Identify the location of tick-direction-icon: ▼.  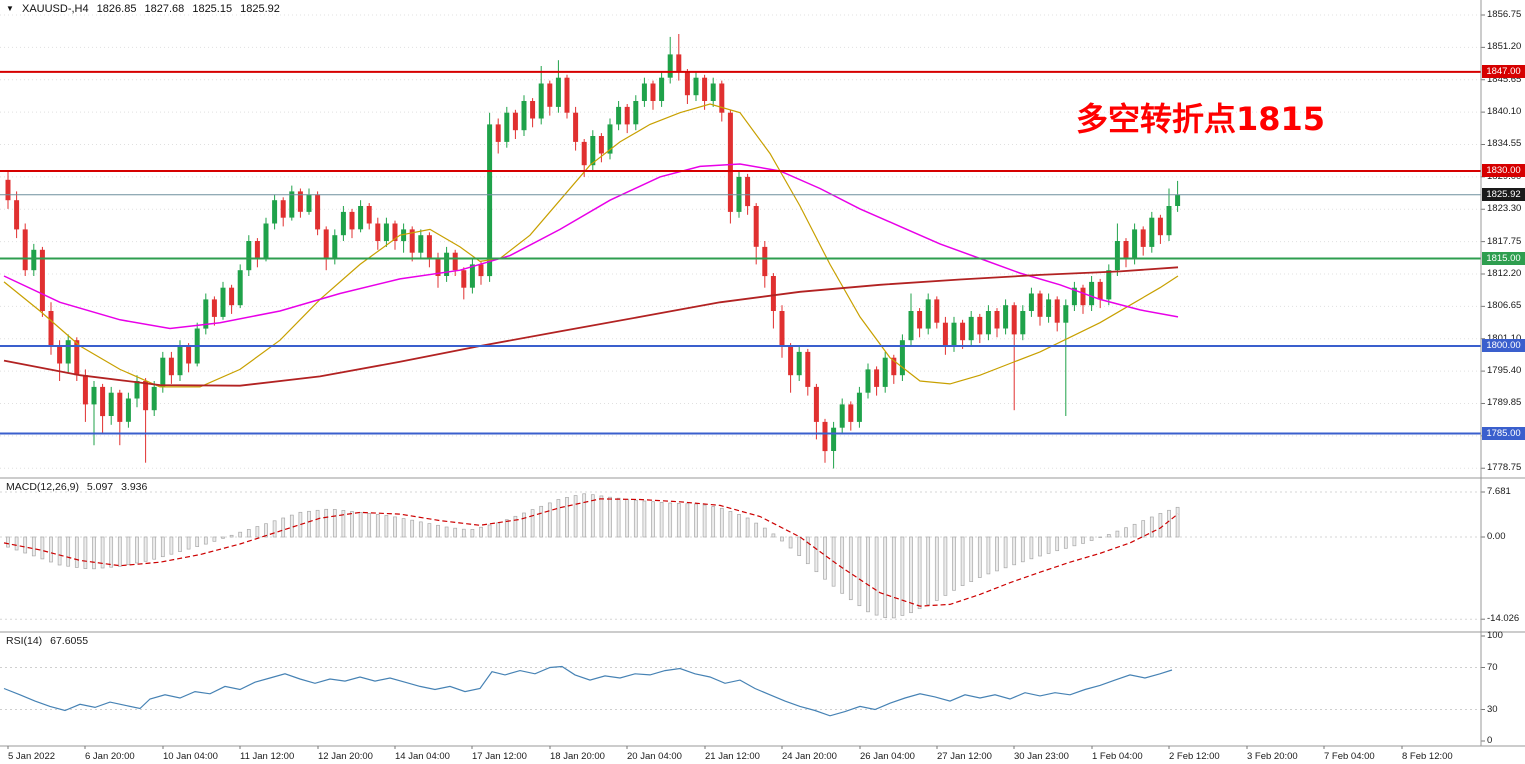
(10, 8).